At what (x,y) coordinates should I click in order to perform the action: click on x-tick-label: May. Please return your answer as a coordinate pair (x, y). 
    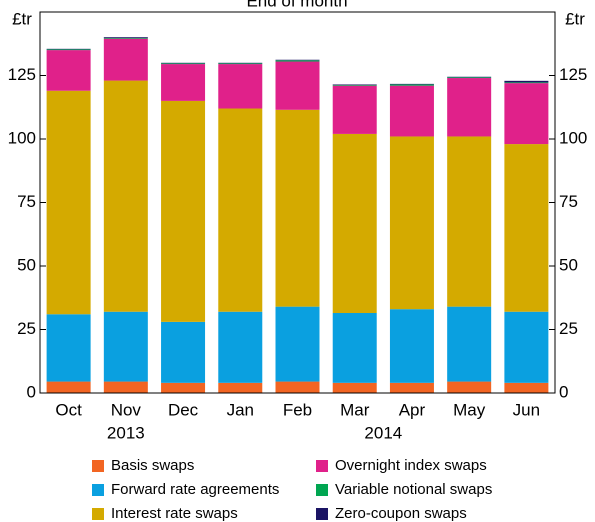
    Looking at the image, I should click on (469, 409).